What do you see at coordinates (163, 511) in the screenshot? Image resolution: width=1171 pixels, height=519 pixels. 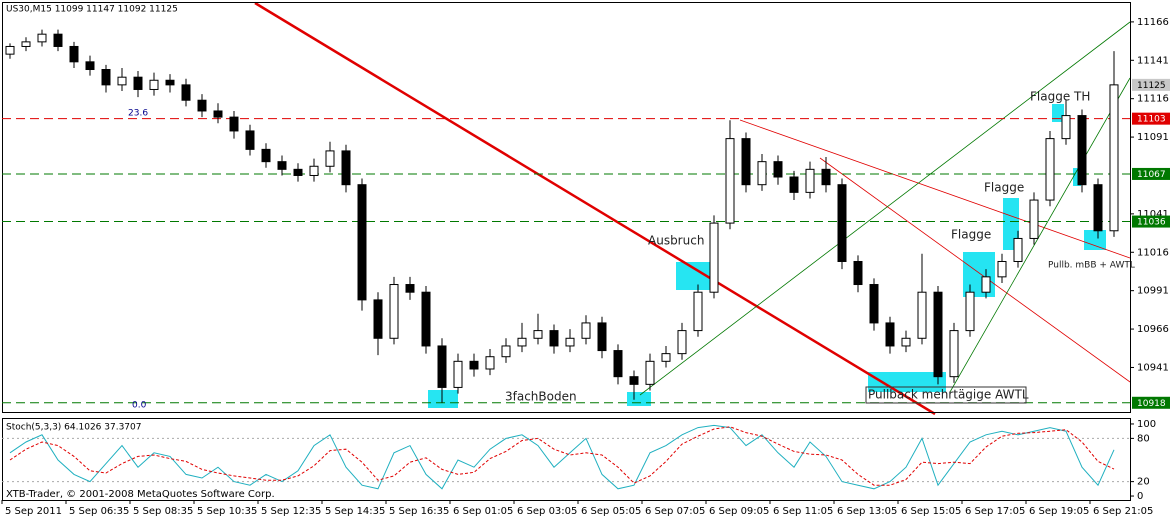 I see `x-tick-label: 5 Sep 08:35` at bounding box center [163, 511].